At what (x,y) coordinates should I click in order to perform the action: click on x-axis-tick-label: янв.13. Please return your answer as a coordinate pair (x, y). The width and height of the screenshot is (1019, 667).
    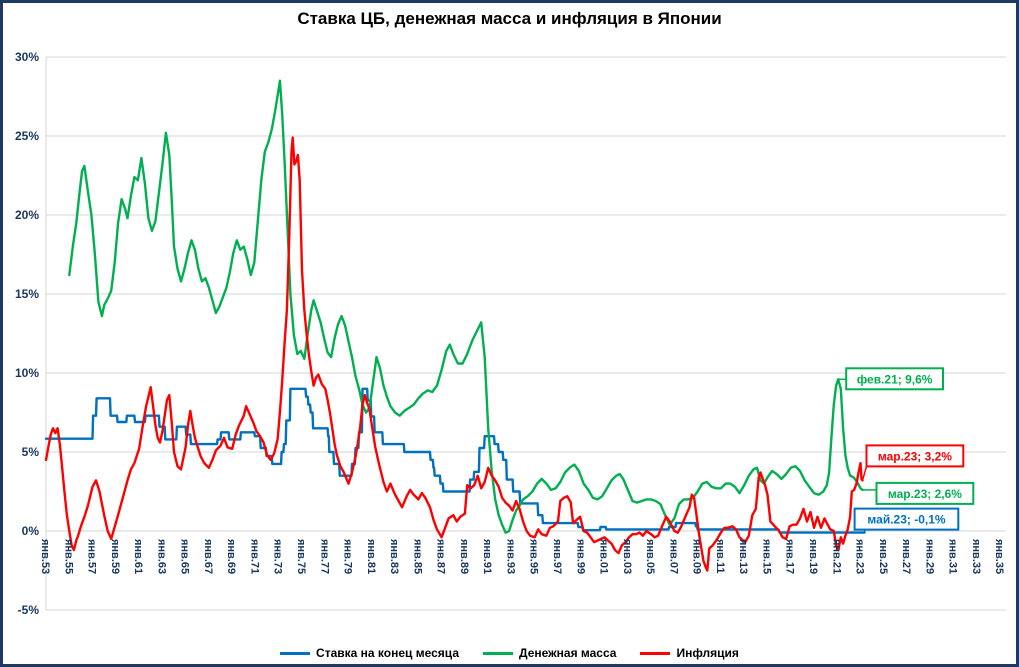
    Looking at the image, I should click on (743, 556).